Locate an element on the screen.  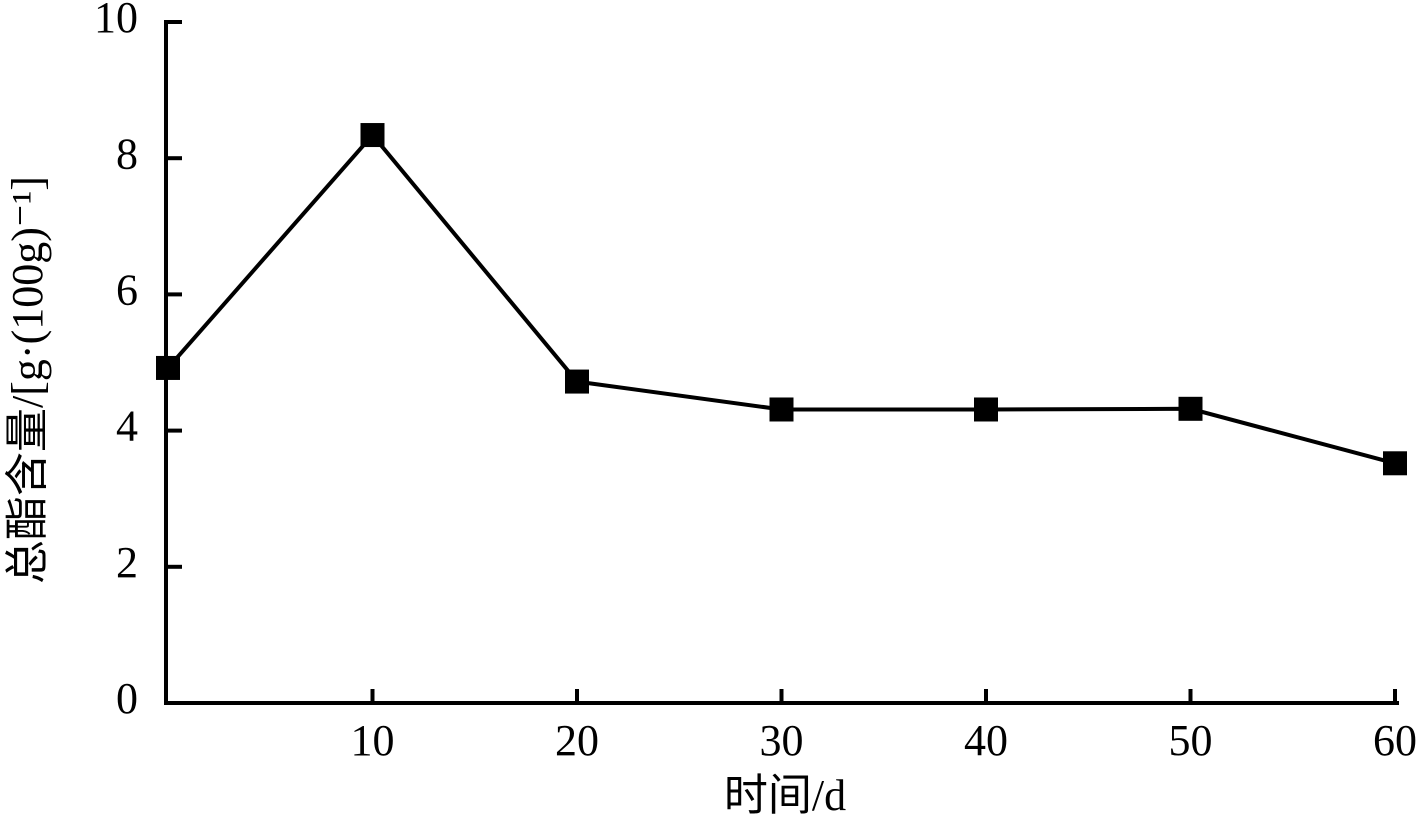
y-tick-label: 6 is located at coordinates (127, 289).